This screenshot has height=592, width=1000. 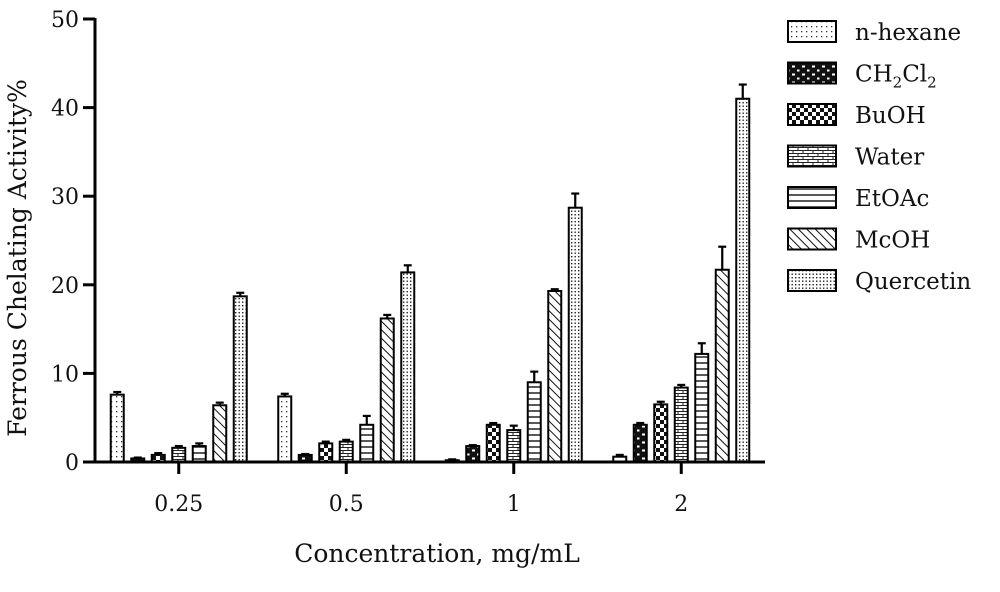 I want to click on y-tick-label: 10, so click(x=65, y=374).